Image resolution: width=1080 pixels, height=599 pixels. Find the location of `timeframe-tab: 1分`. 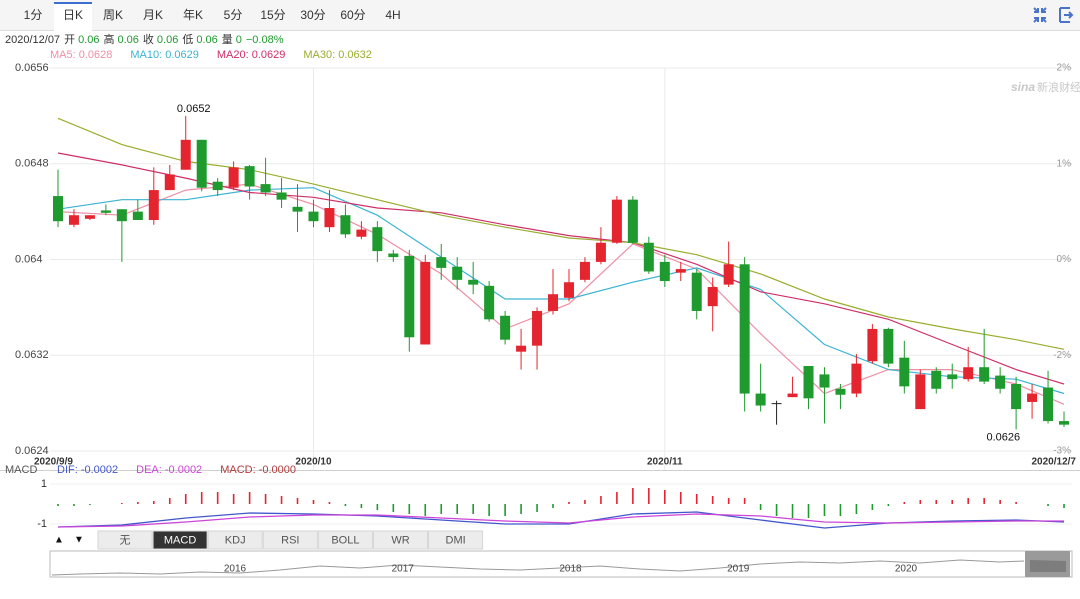

timeframe-tab: 1分 is located at coordinates (33, 15).